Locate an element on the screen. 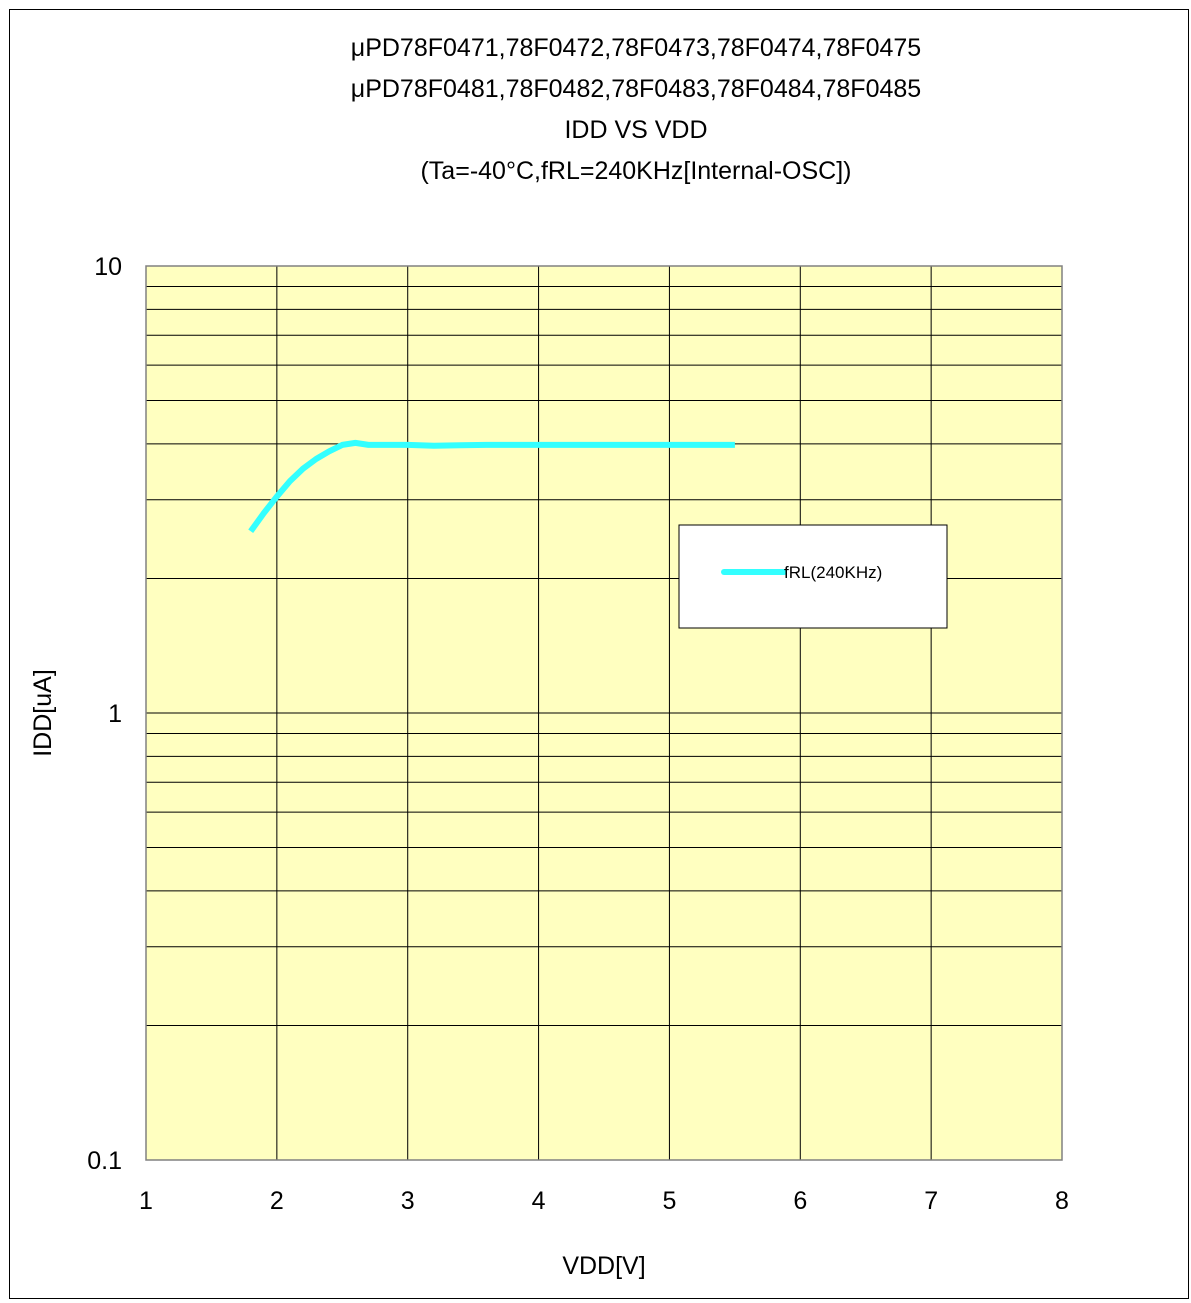 The width and height of the screenshot is (1191, 1303). y-tick-label: 1 is located at coordinates (115, 714).